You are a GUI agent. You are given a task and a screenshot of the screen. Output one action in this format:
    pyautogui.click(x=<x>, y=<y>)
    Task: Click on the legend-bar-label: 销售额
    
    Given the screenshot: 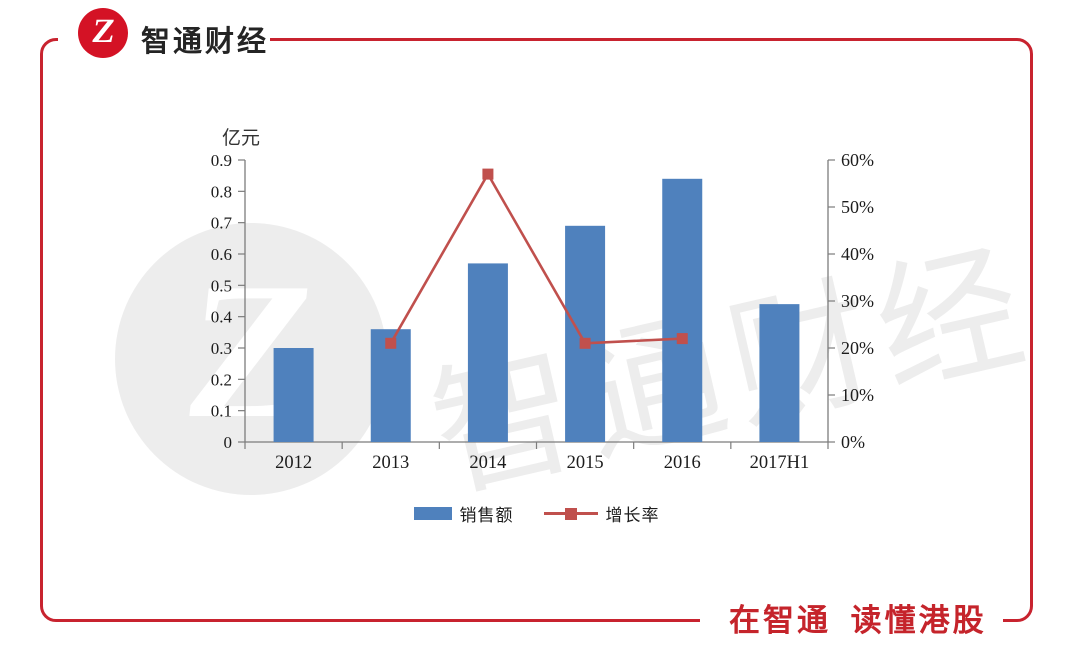 What is the action you would take?
    pyautogui.click(x=486, y=515)
    